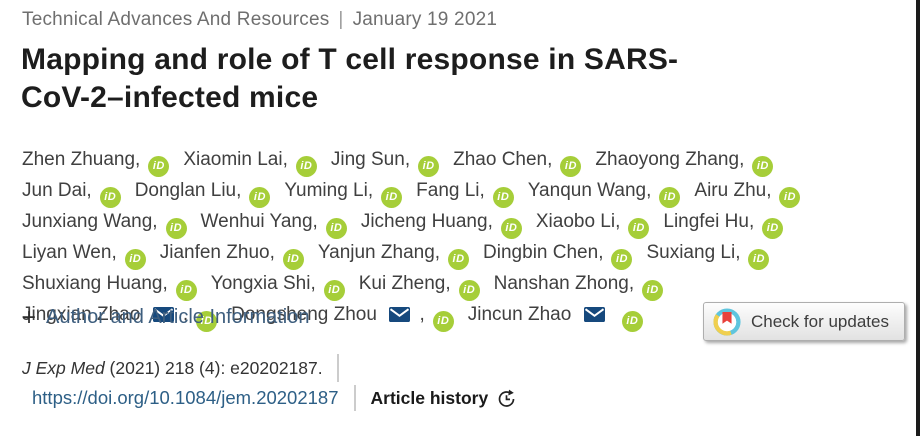 Image resolution: width=920 pixels, height=436 pixels. I want to click on author-name: Wenhui Yang, so click(256, 221).